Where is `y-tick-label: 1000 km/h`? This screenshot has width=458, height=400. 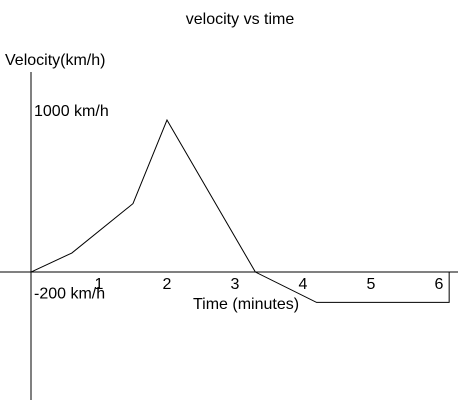 y-tick-label: 1000 km/h is located at coordinates (71, 111).